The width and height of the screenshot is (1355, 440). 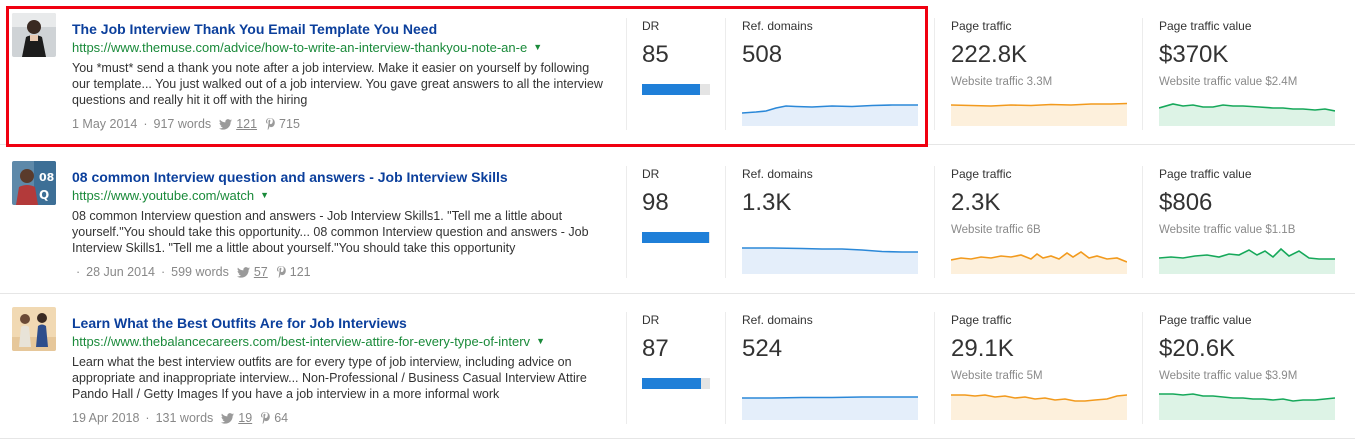 What do you see at coordinates (182, 124) in the screenshot?
I see `word-count: 917 words` at bounding box center [182, 124].